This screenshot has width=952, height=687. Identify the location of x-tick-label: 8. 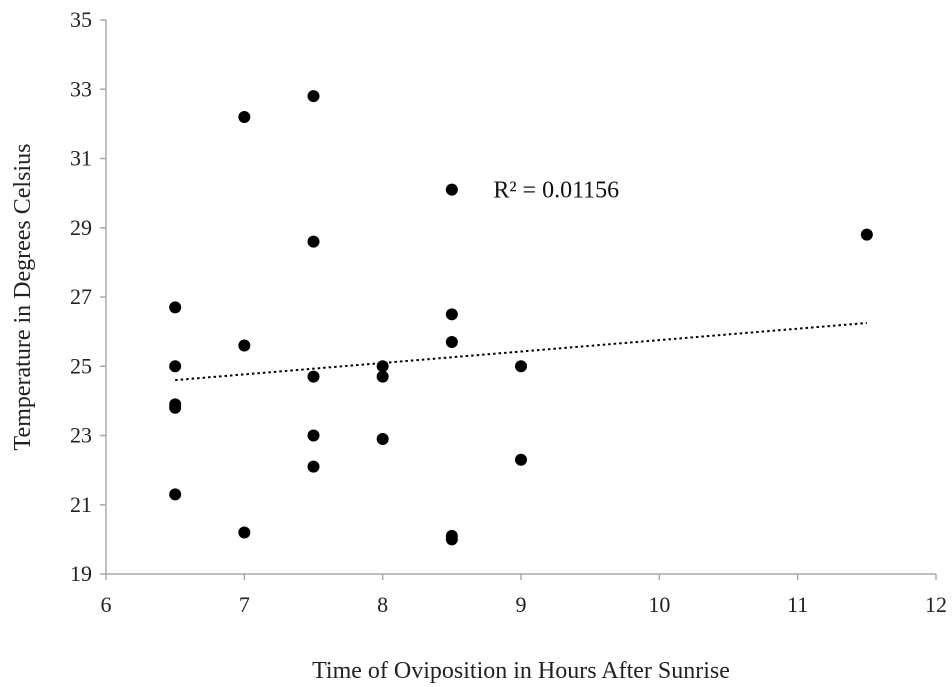
(382, 604).